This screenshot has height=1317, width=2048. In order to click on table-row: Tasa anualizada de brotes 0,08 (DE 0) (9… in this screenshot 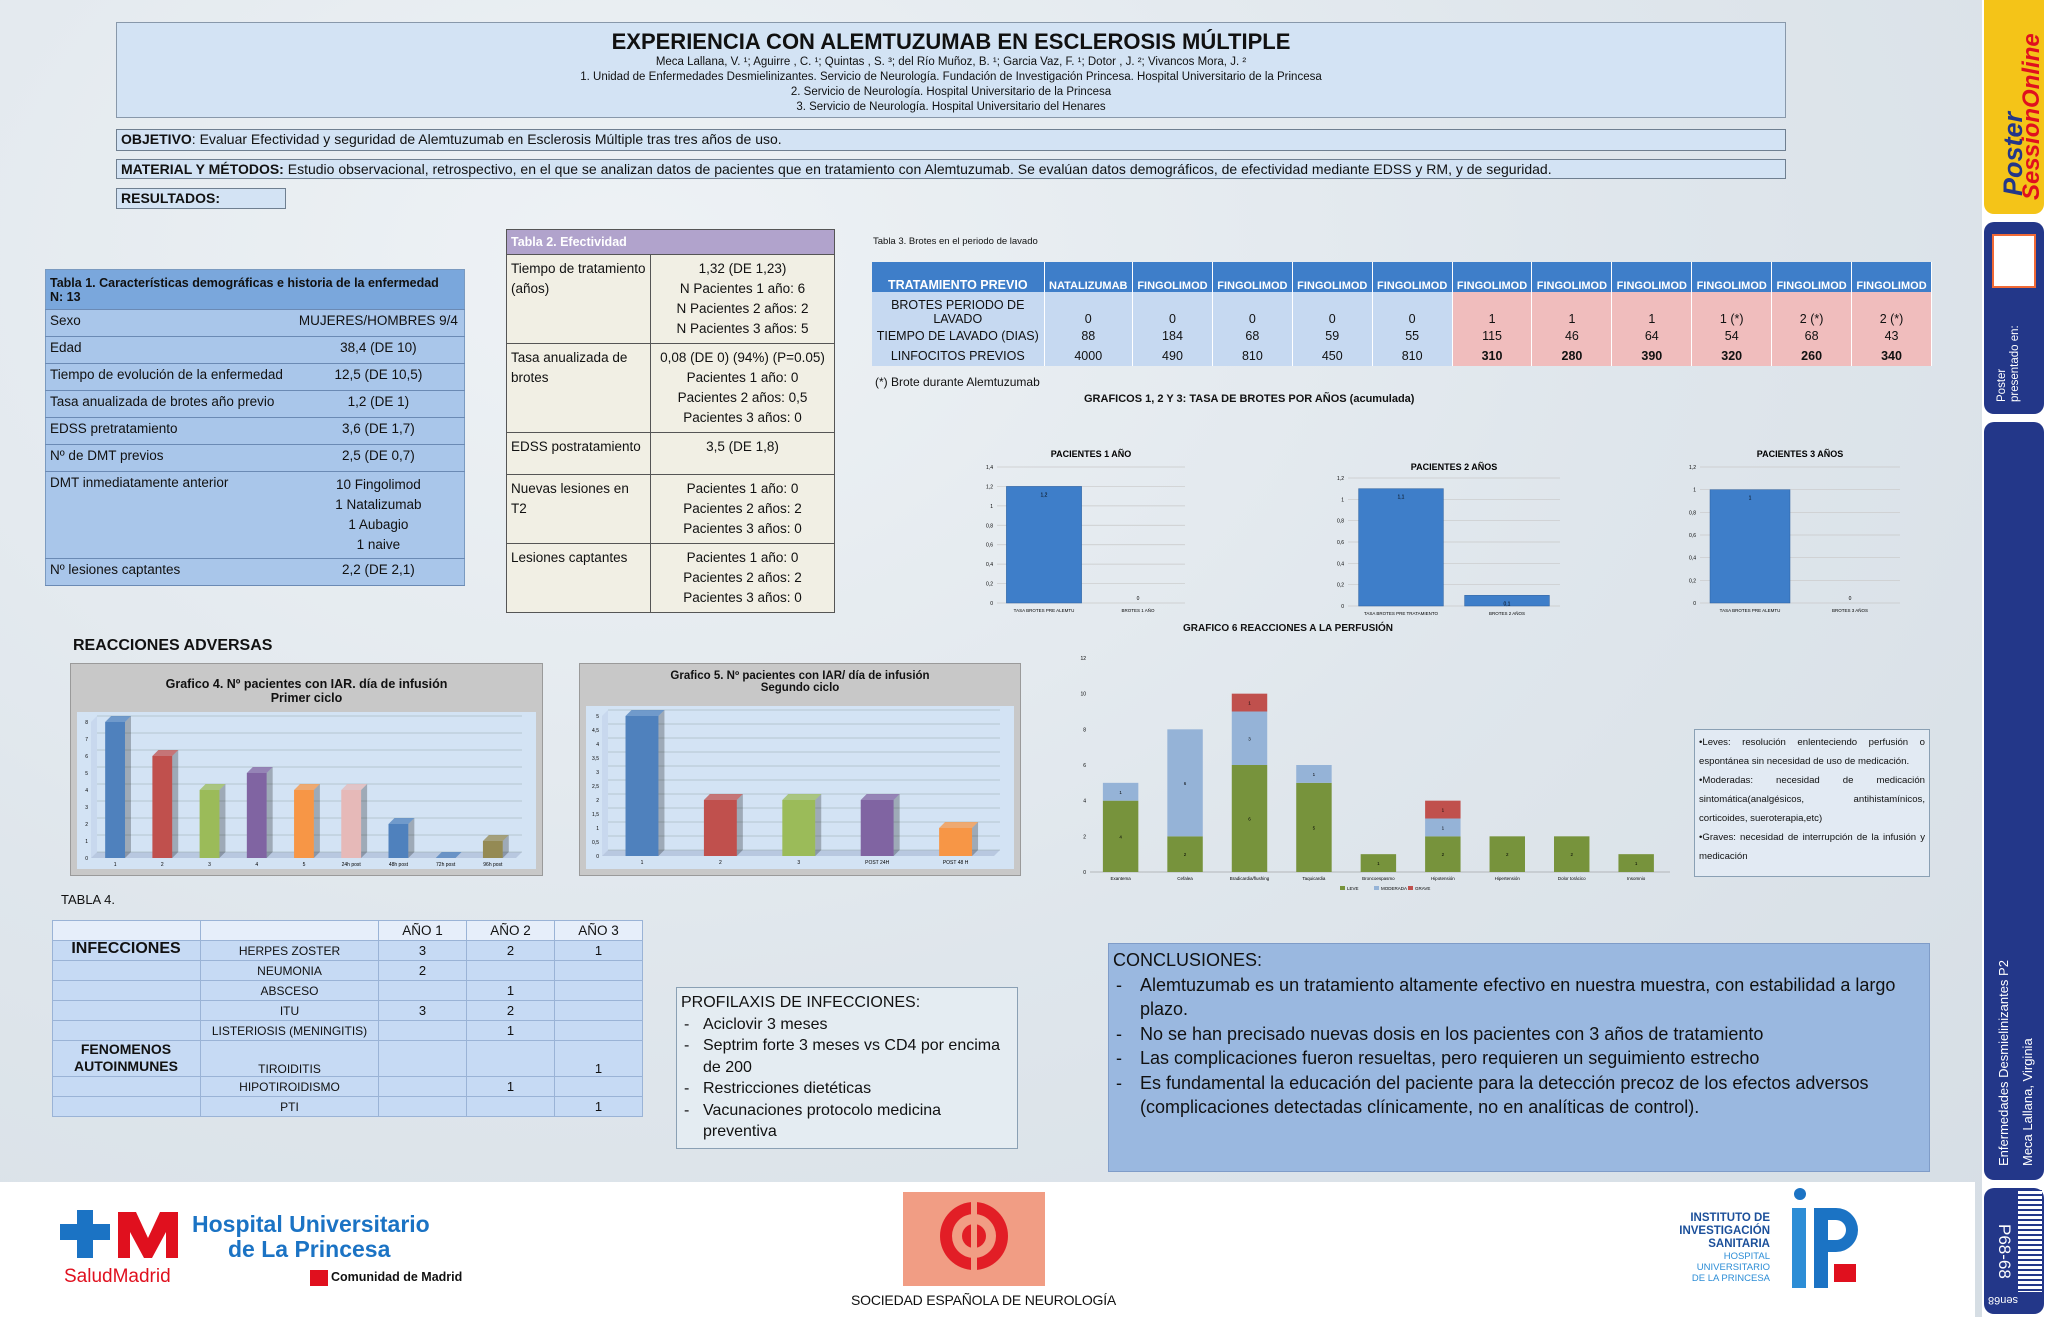, I will do `click(670, 388)`.